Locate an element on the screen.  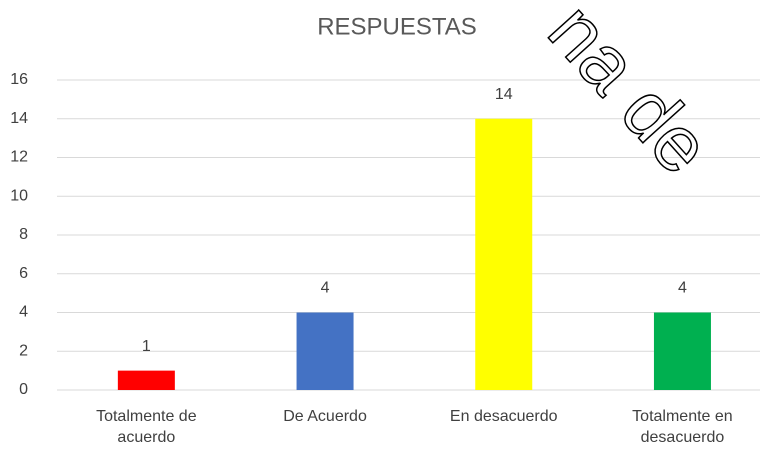
x-tick-label: De Acuerdo is located at coordinates (325, 416).